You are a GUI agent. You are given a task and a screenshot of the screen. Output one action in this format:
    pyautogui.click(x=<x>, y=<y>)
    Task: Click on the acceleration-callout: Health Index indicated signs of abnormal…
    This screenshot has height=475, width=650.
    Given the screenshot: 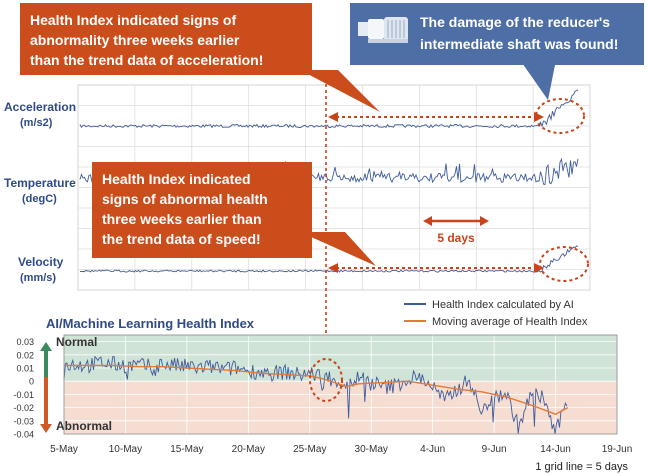 What is the action you would take?
    pyautogui.click(x=200, y=57)
    